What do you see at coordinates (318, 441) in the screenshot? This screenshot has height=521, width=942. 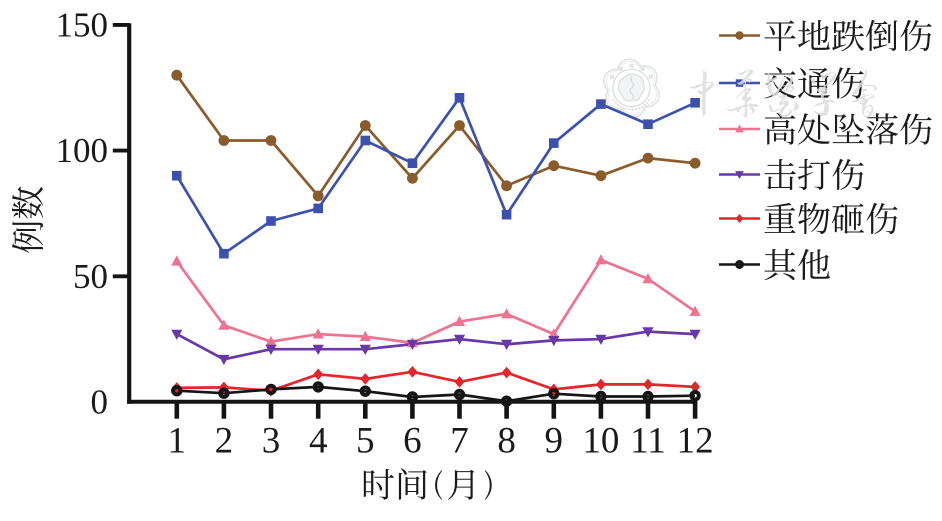 I see `svg-text: 4` at bounding box center [318, 441].